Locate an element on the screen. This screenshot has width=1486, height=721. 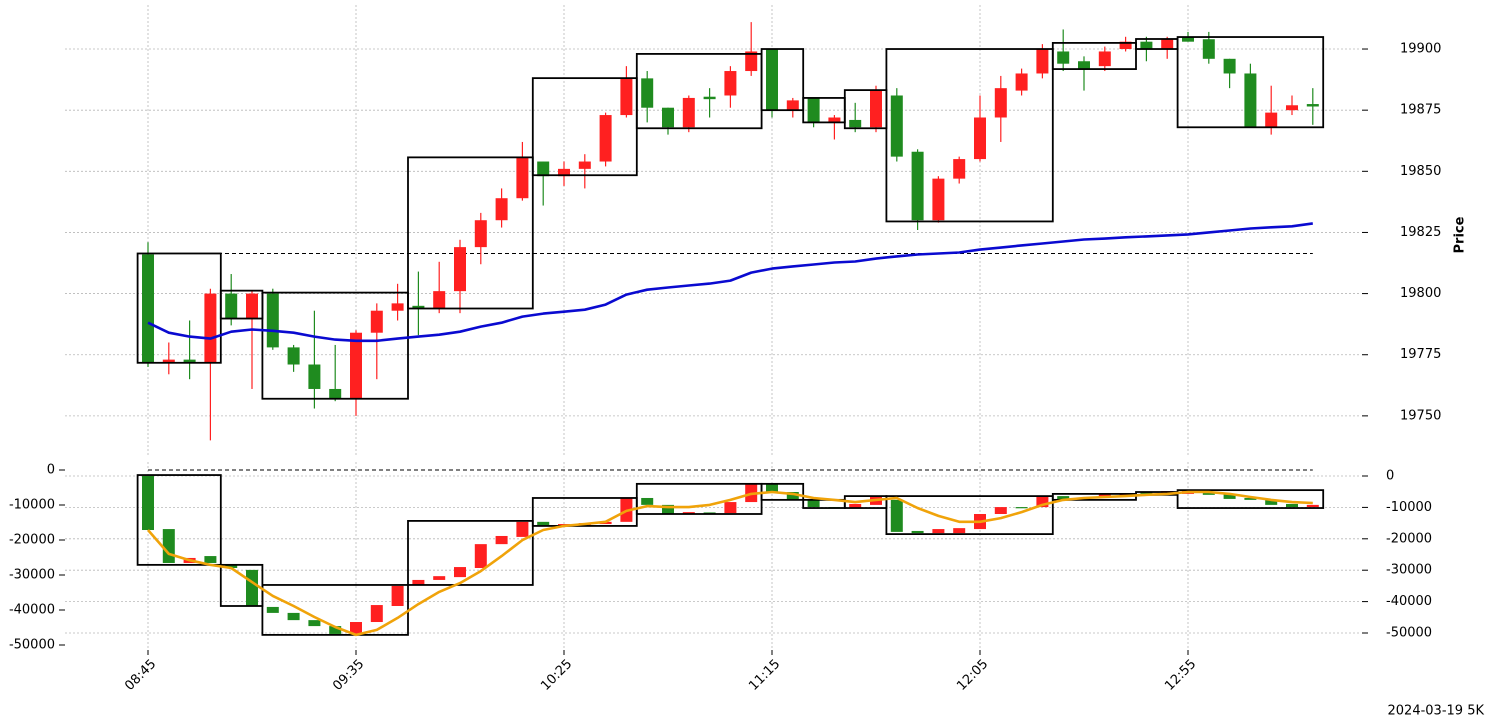
x-tick-label: 12:05 is located at coordinates (972, 675).